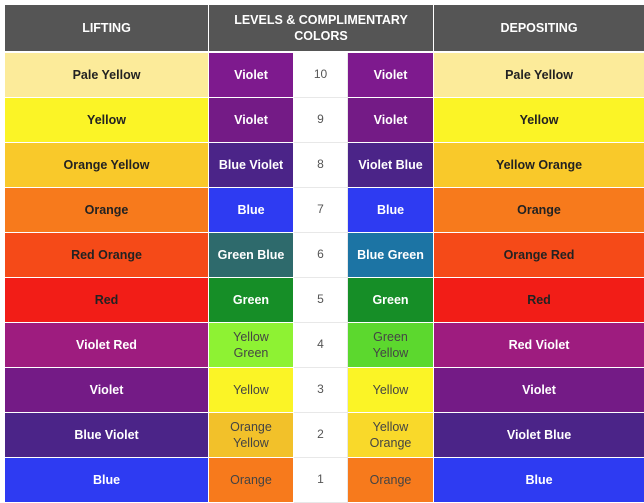  I want to click on lifting-color: Red Orange, so click(106, 255).